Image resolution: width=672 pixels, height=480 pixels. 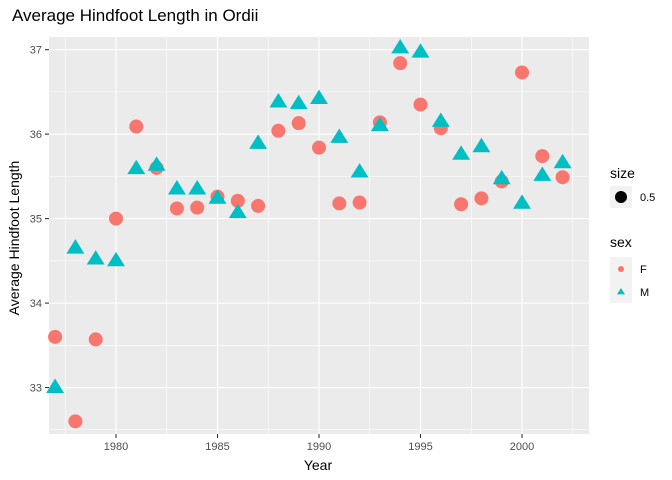 I want to click on size-legend-symbol, so click(x=621, y=197).